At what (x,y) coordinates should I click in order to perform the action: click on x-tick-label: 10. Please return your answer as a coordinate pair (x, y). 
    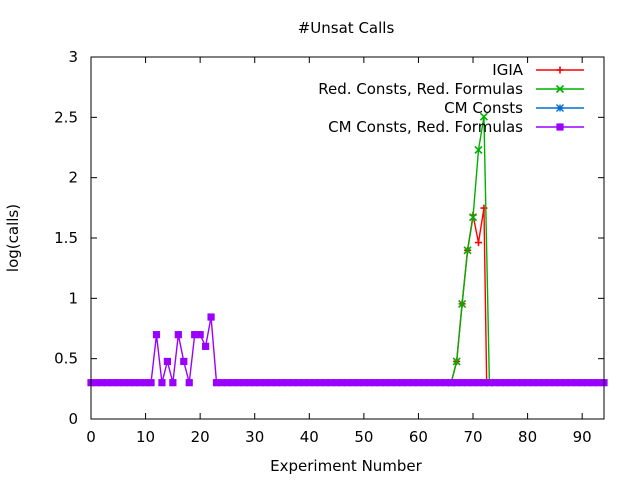
    Looking at the image, I should click on (145, 437).